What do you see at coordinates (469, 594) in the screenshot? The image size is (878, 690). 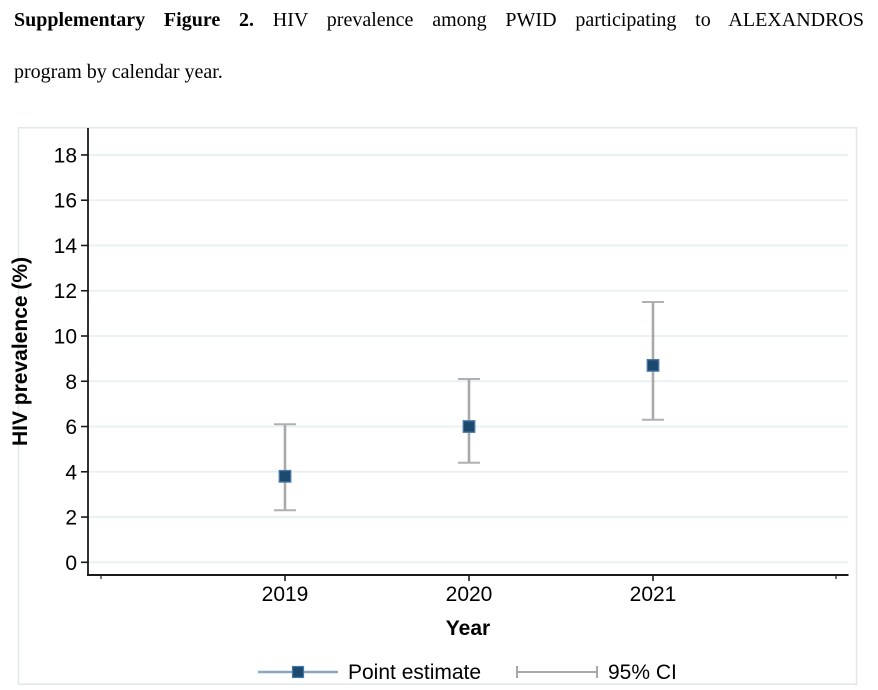 I see `x-tick-label: 2020` at bounding box center [469, 594].